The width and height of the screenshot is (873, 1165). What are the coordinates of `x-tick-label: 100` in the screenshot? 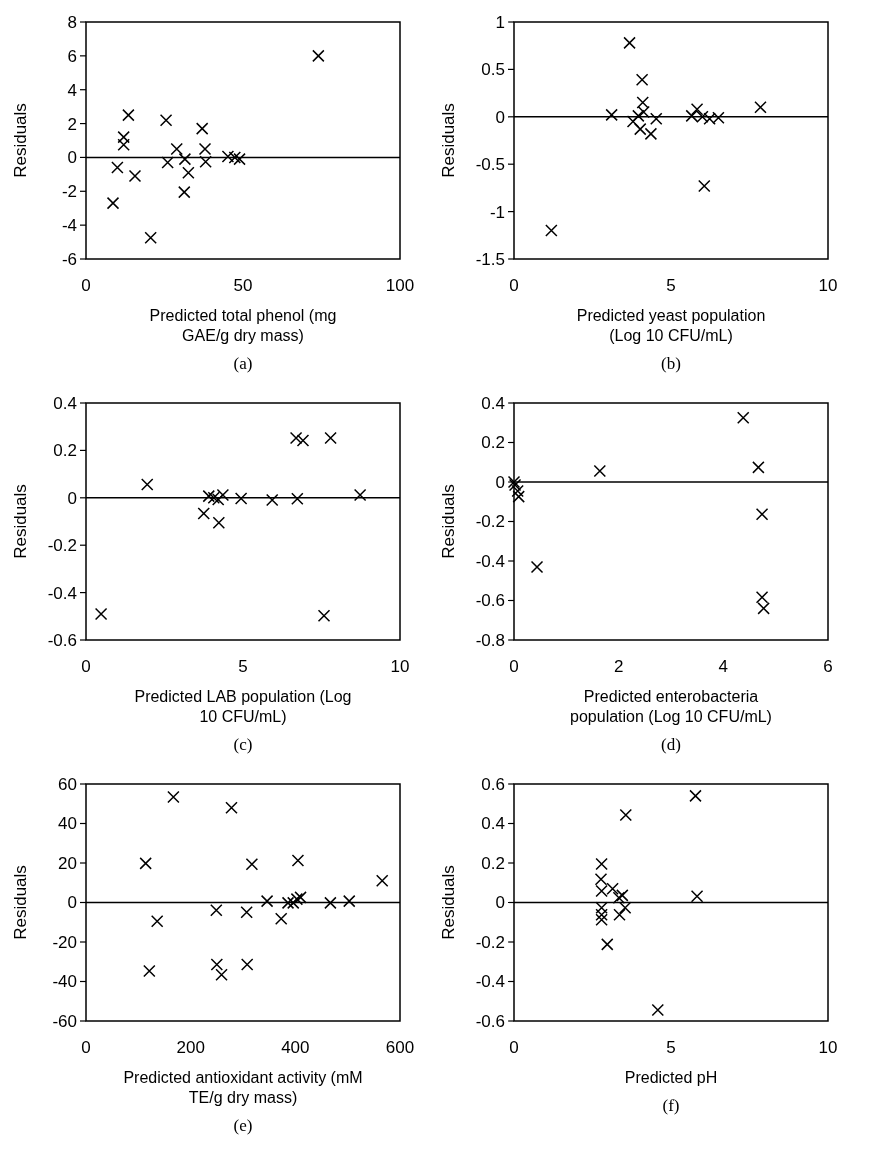 It's located at (400, 285).